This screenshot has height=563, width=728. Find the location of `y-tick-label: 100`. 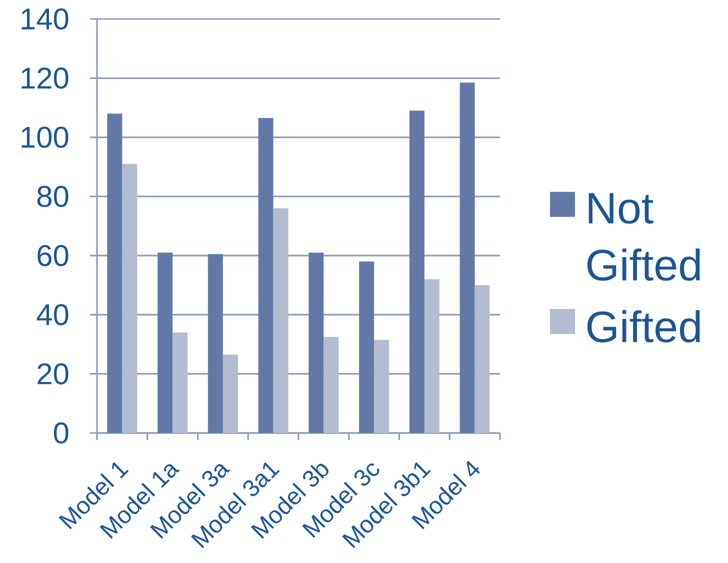

y-tick-label: 100 is located at coordinates (45, 137).